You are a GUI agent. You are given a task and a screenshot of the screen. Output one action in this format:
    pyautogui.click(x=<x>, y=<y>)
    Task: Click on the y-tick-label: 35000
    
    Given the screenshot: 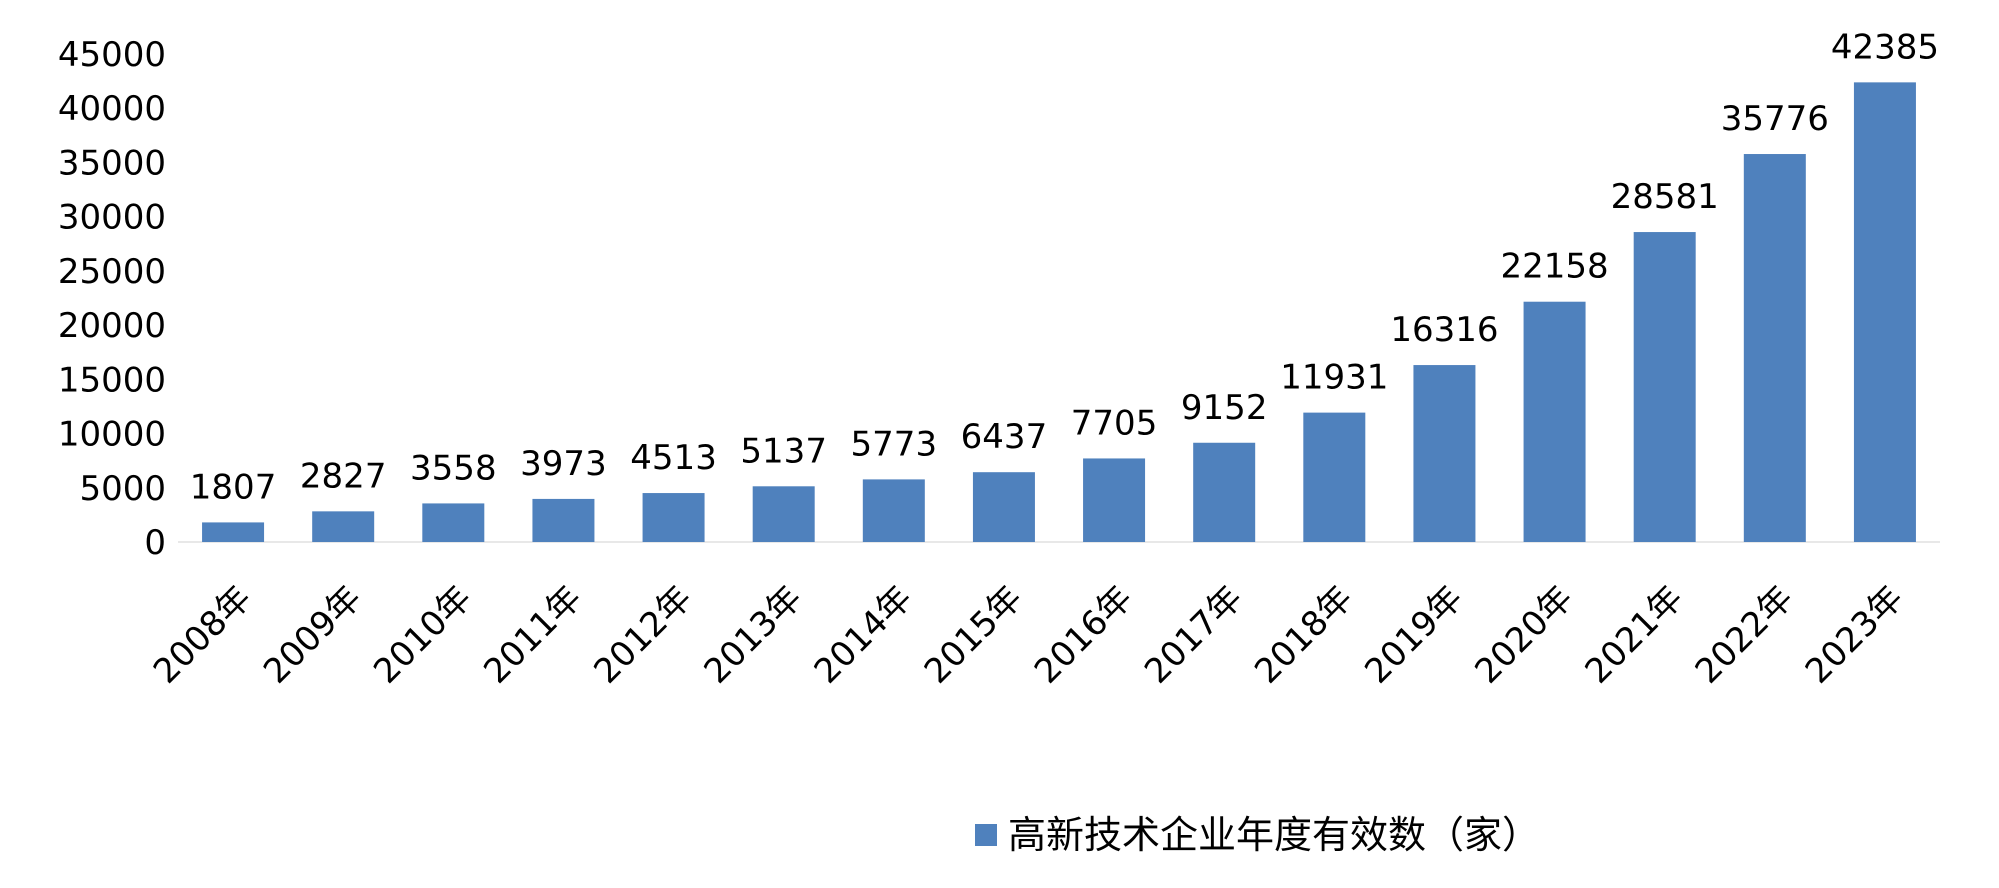 What is the action you would take?
    pyautogui.click(x=112, y=163)
    